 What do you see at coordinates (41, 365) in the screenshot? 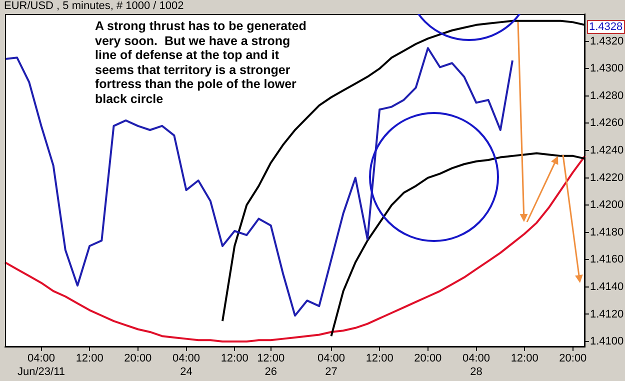
I see `x-tick-label: 04:00 Jun/23/11` at bounding box center [41, 365].